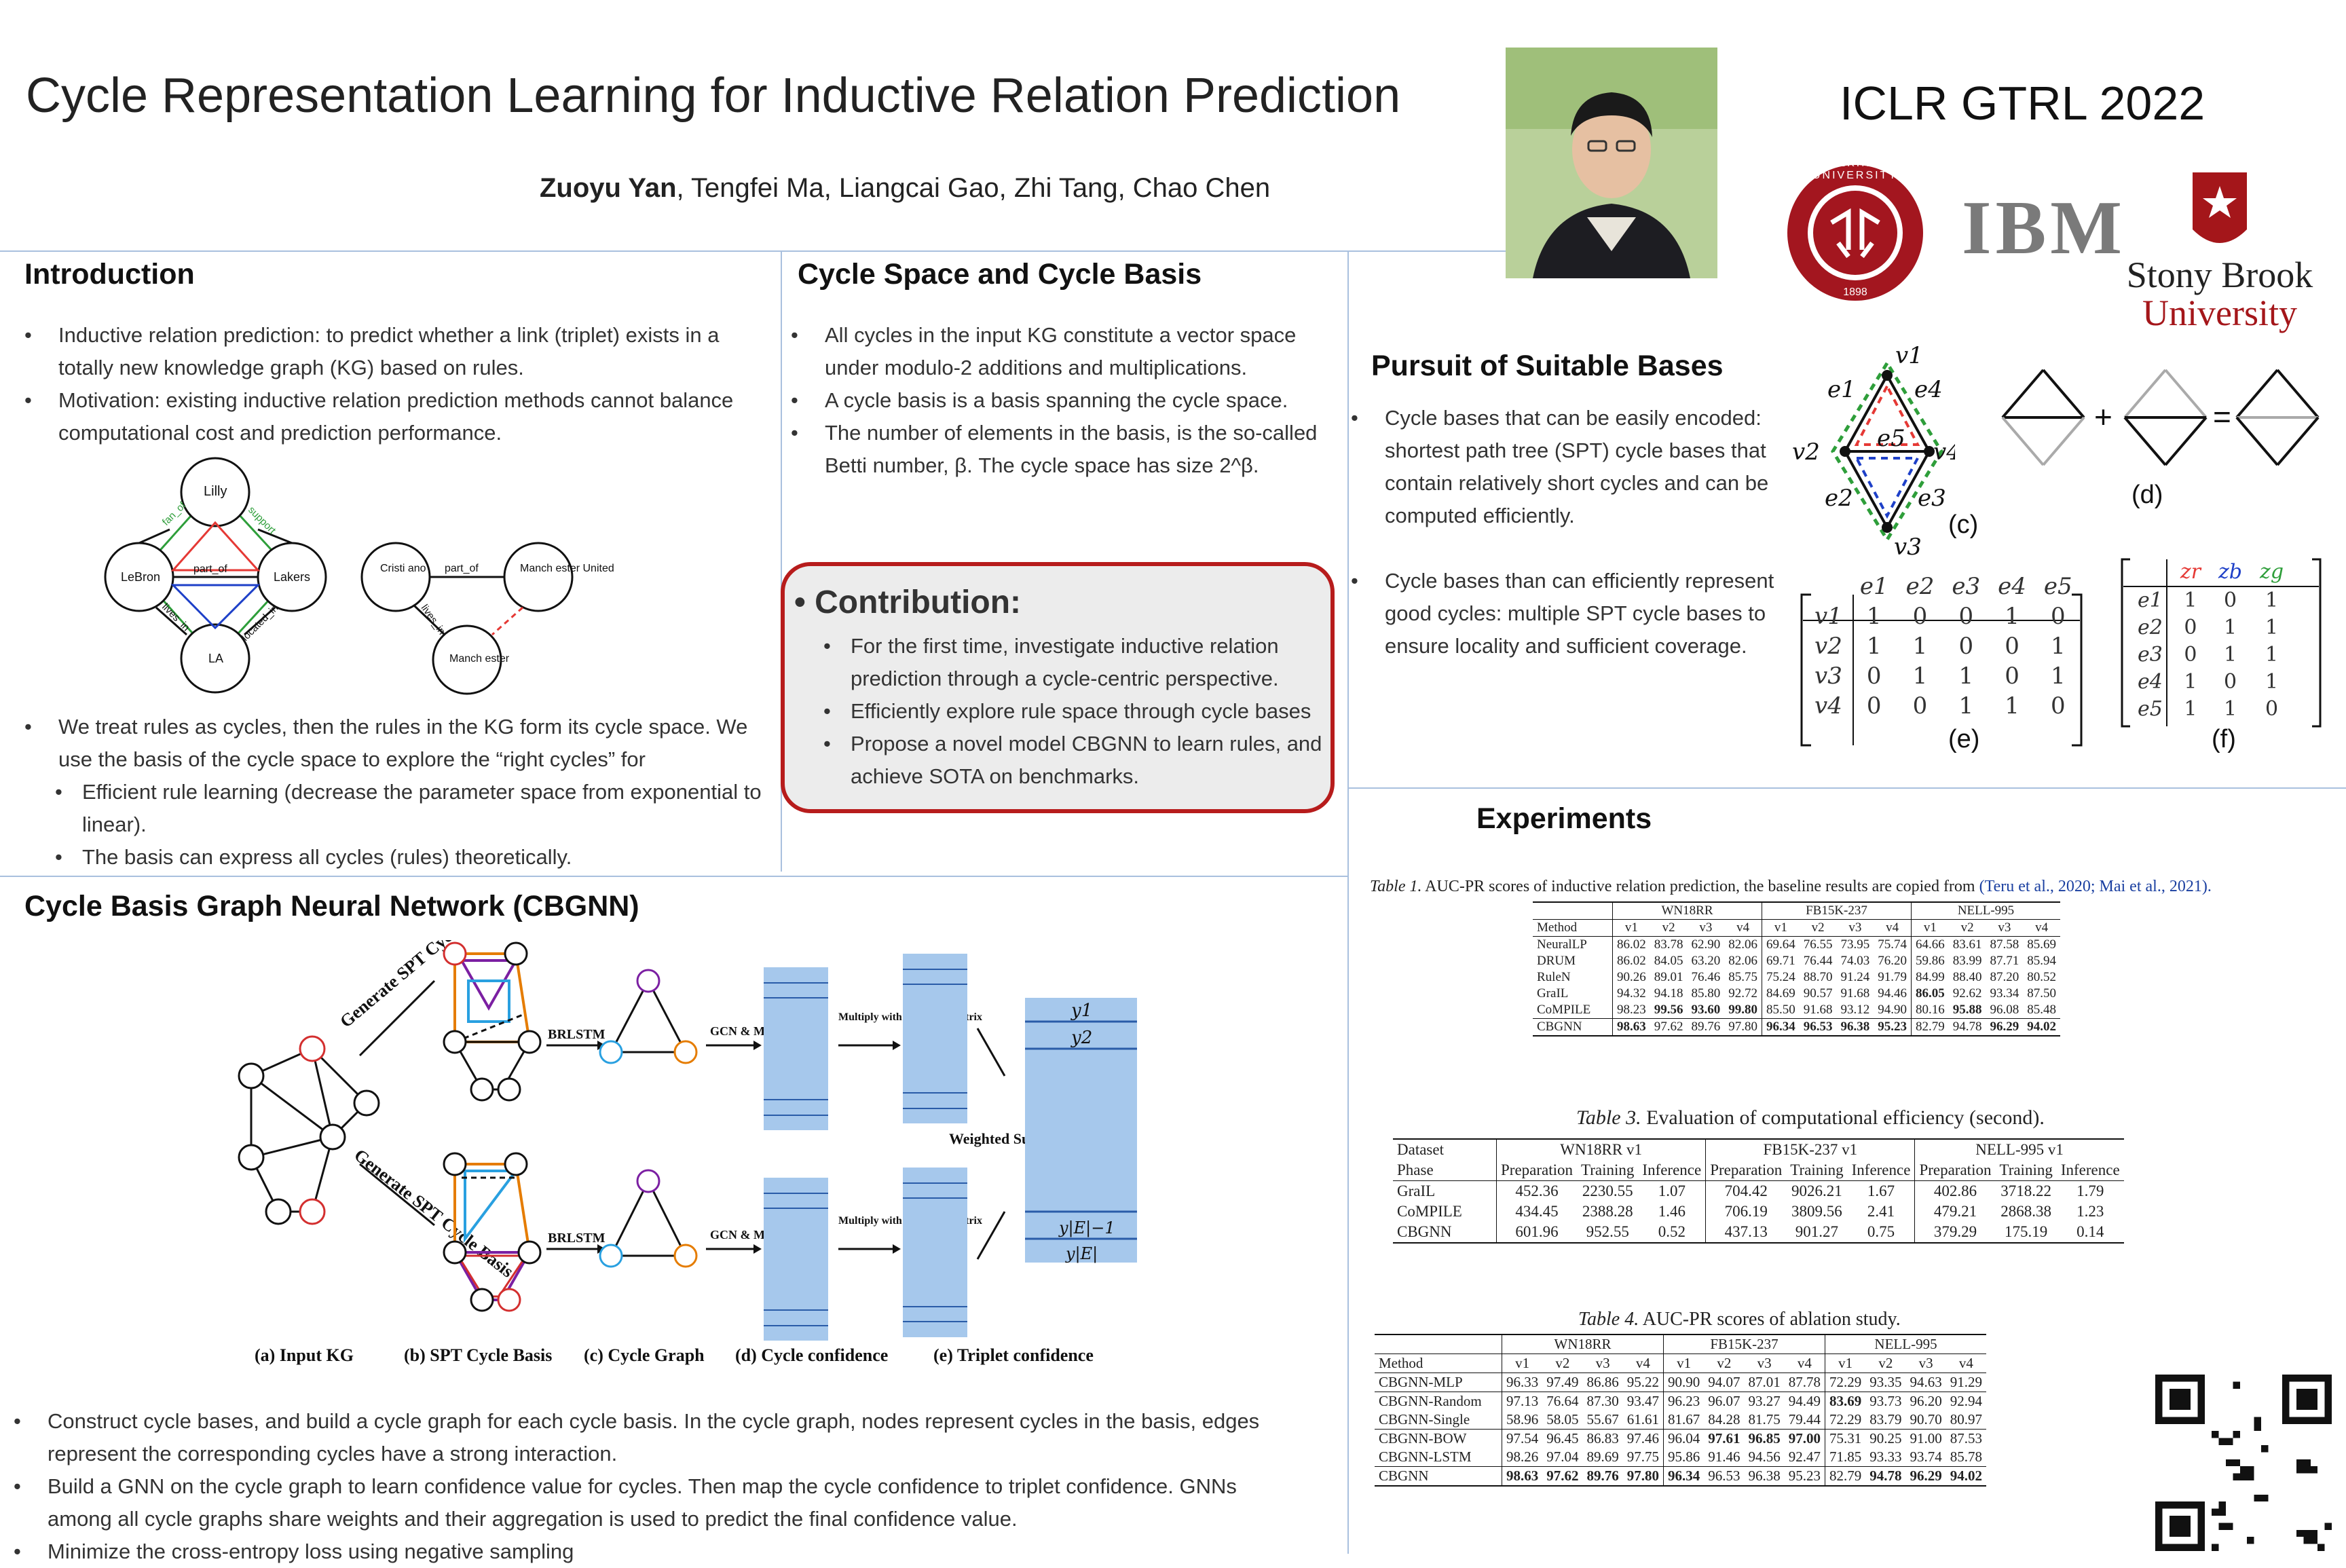 This screenshot has width=2346, height=1568. Describe the element at coordinates (1885, 1476) in the screenshot. I see `table4-cell: 94.78` at that location.